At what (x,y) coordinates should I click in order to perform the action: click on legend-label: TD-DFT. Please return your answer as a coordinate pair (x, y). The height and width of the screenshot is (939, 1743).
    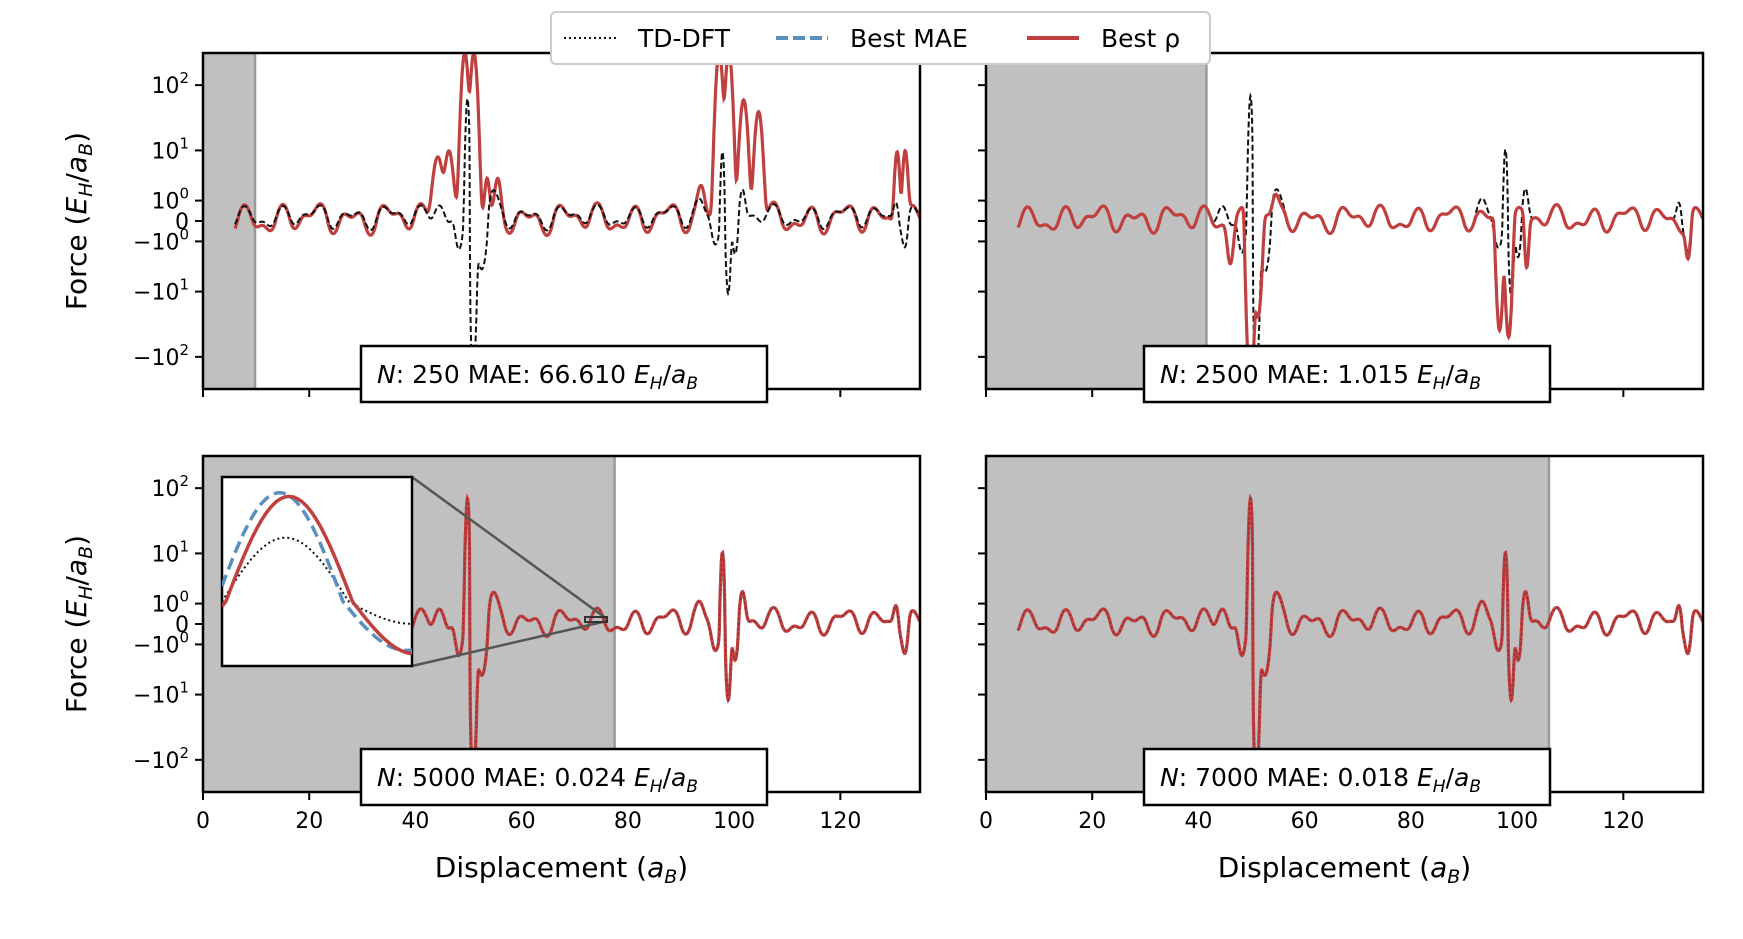
    Looking at the image, I should click on (684, 38).